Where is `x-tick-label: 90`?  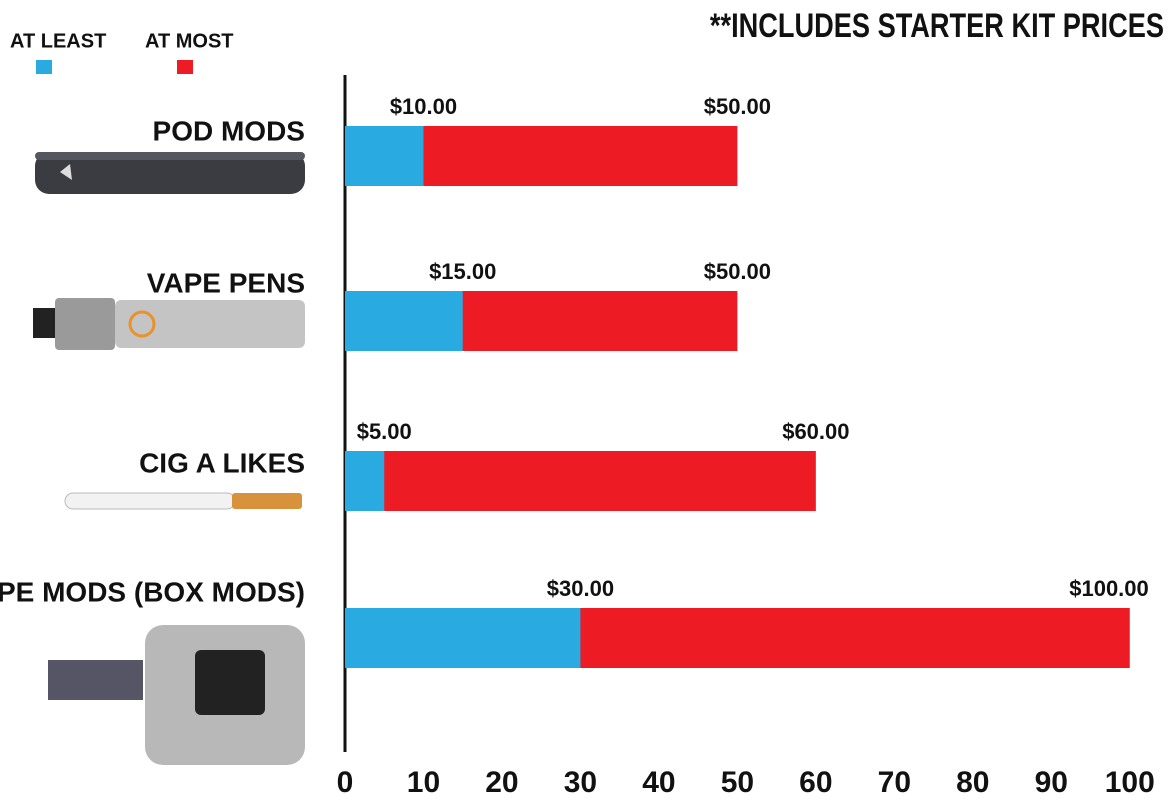 x-tick-label: 90 is located at coordinates (1051, 782).